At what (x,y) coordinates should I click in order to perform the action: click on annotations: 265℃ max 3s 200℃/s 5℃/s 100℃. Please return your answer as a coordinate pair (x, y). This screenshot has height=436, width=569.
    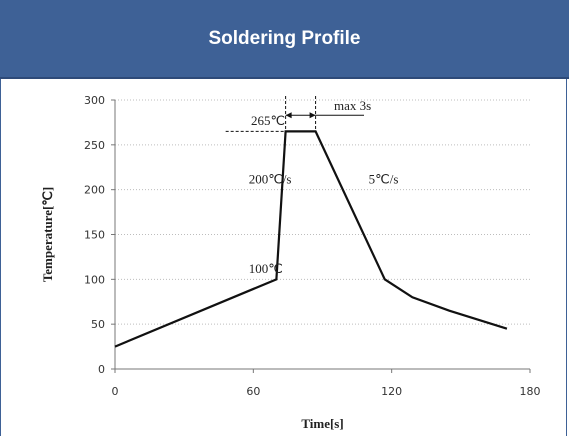
    Looking at the image, I should click on (324, 187).